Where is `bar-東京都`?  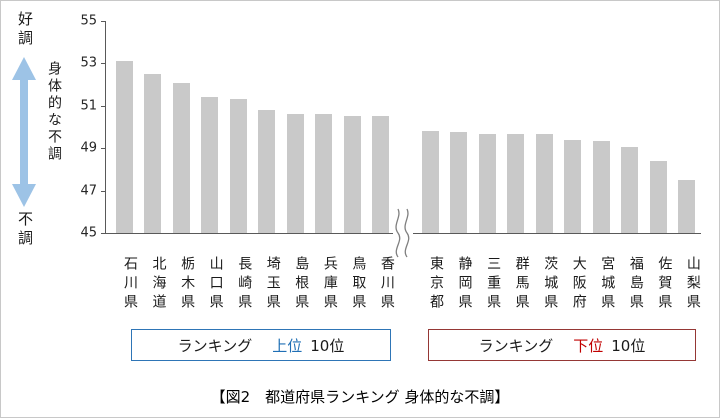 bar-東京都 is located at coordinates (430, 182).